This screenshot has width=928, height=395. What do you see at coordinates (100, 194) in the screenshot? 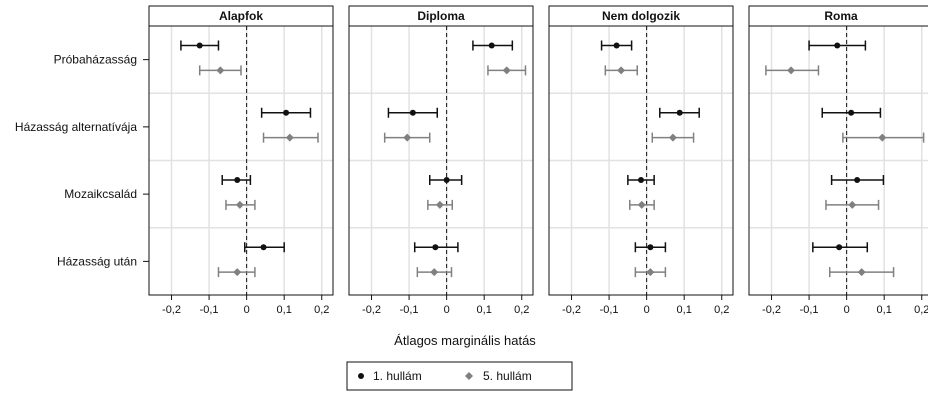
I see `category-label-mozaikcsalad: Mozaikcsalád` at bounding box center [100, 194].